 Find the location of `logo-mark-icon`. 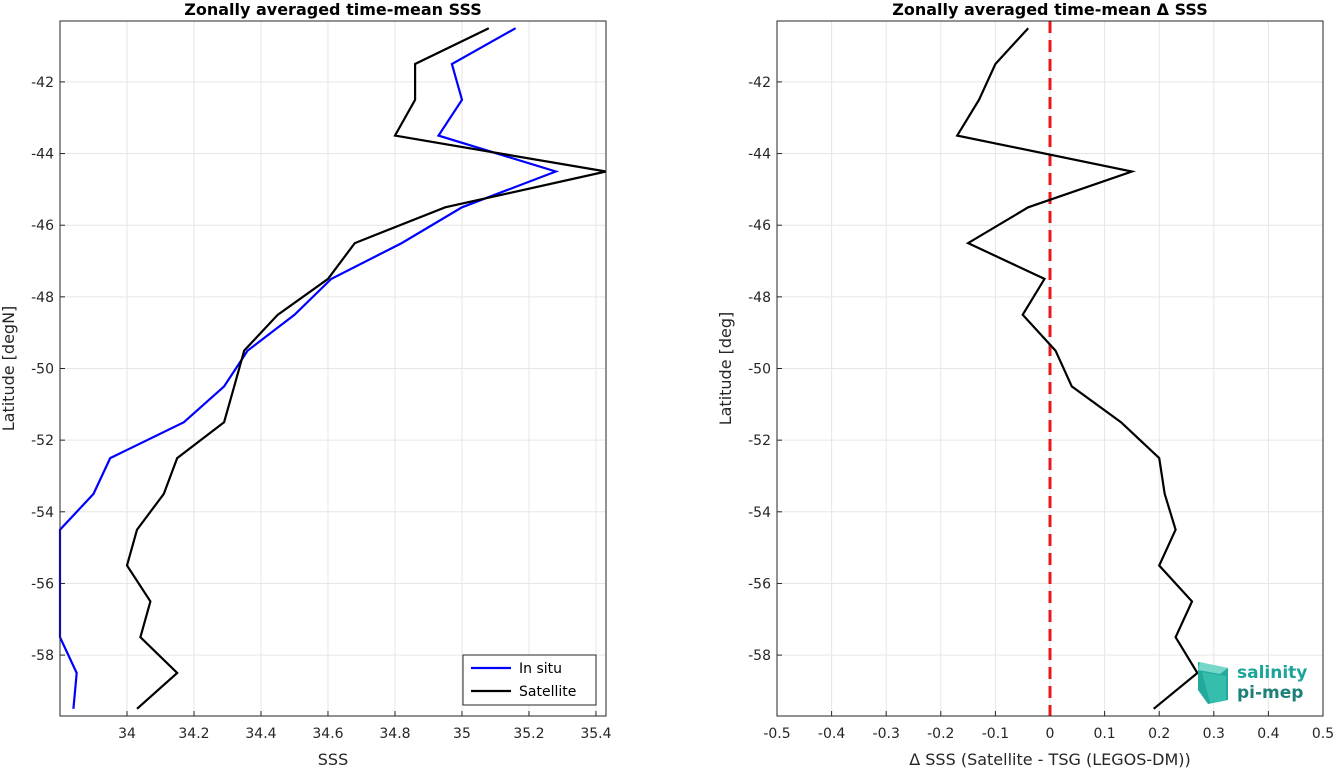

logo-mark-icon is located at coordinates (1213, 683).